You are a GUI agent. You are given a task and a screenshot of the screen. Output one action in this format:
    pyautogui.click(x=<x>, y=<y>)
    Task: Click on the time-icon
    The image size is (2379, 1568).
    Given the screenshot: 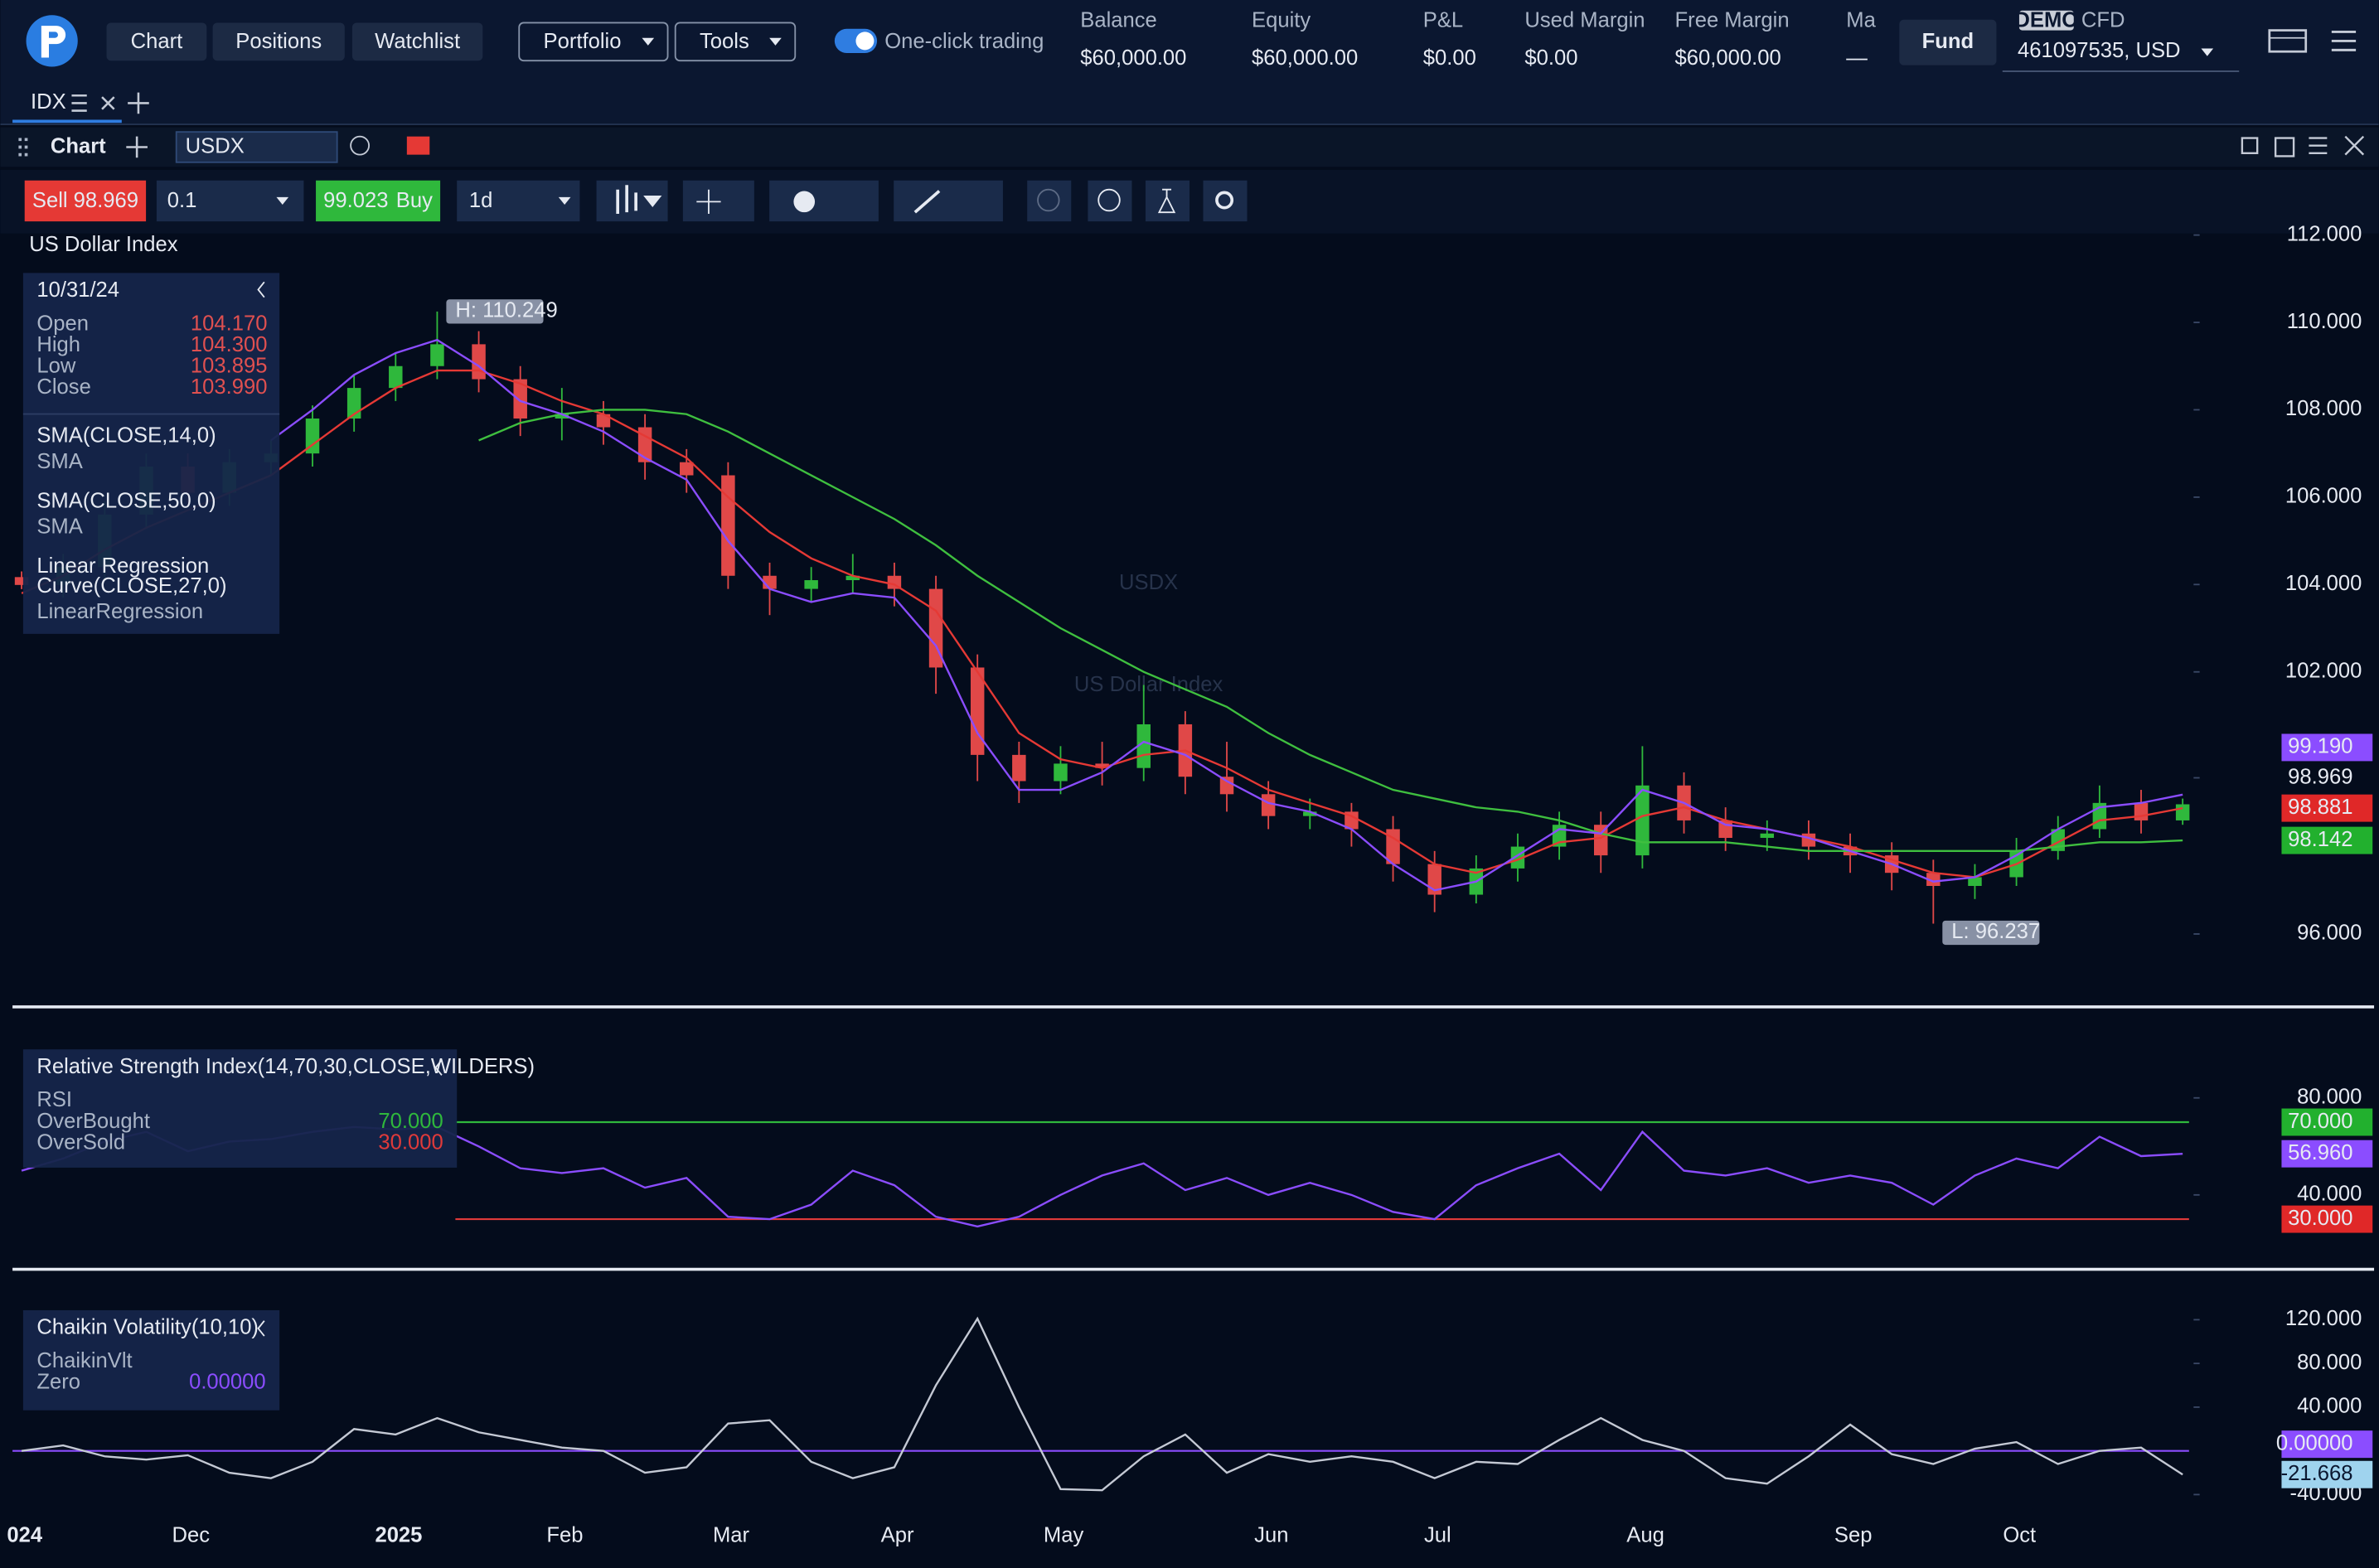 What is the action you would take?
    pyautogui.click(x=804, y=202)
    